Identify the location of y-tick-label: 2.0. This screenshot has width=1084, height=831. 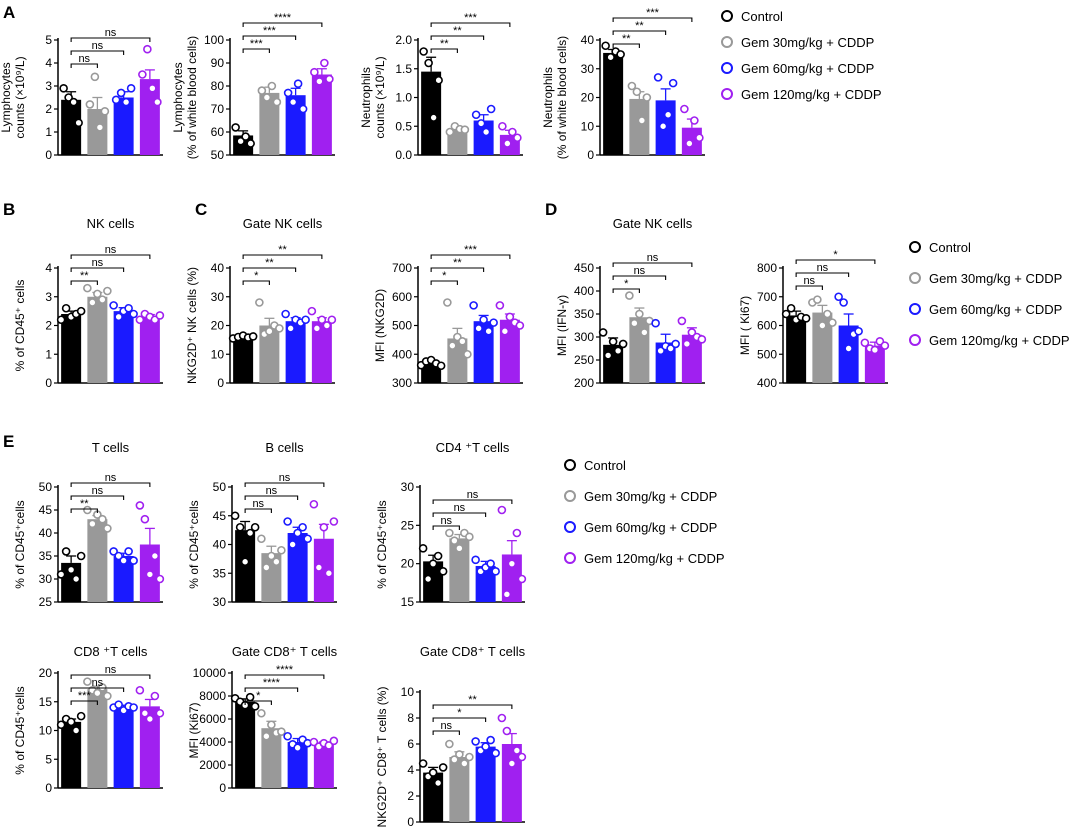
(403, 40).